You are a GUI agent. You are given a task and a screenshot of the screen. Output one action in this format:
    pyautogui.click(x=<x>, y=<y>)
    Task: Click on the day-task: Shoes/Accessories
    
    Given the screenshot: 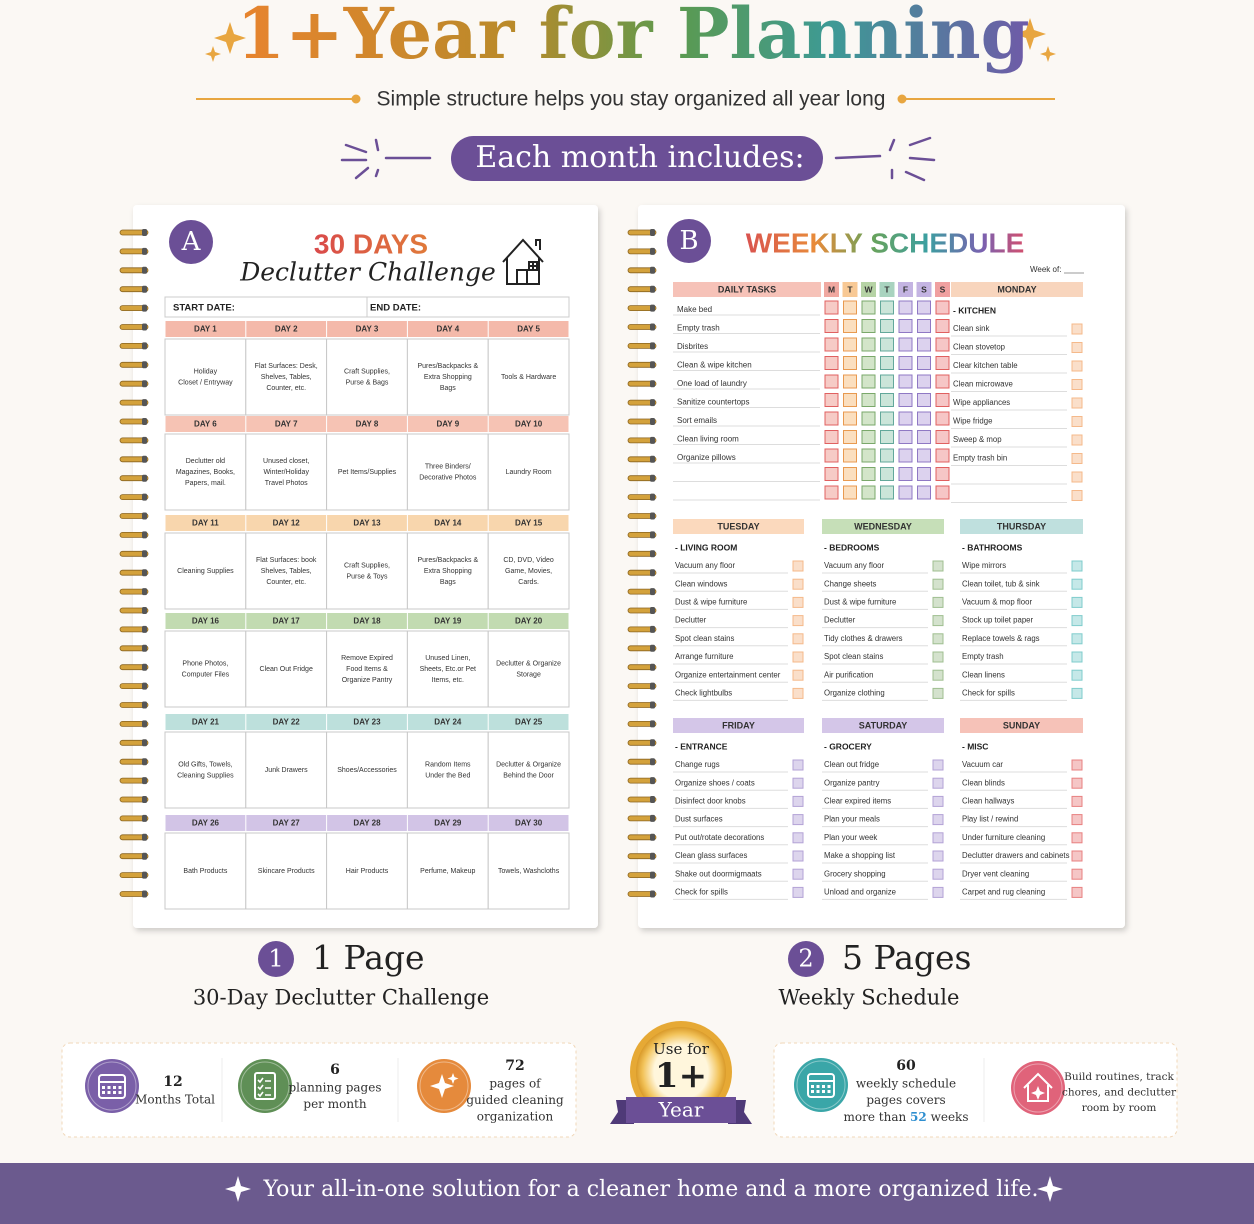 What is the action you would take?
    pyautogui.click(x=367, y=770)
    